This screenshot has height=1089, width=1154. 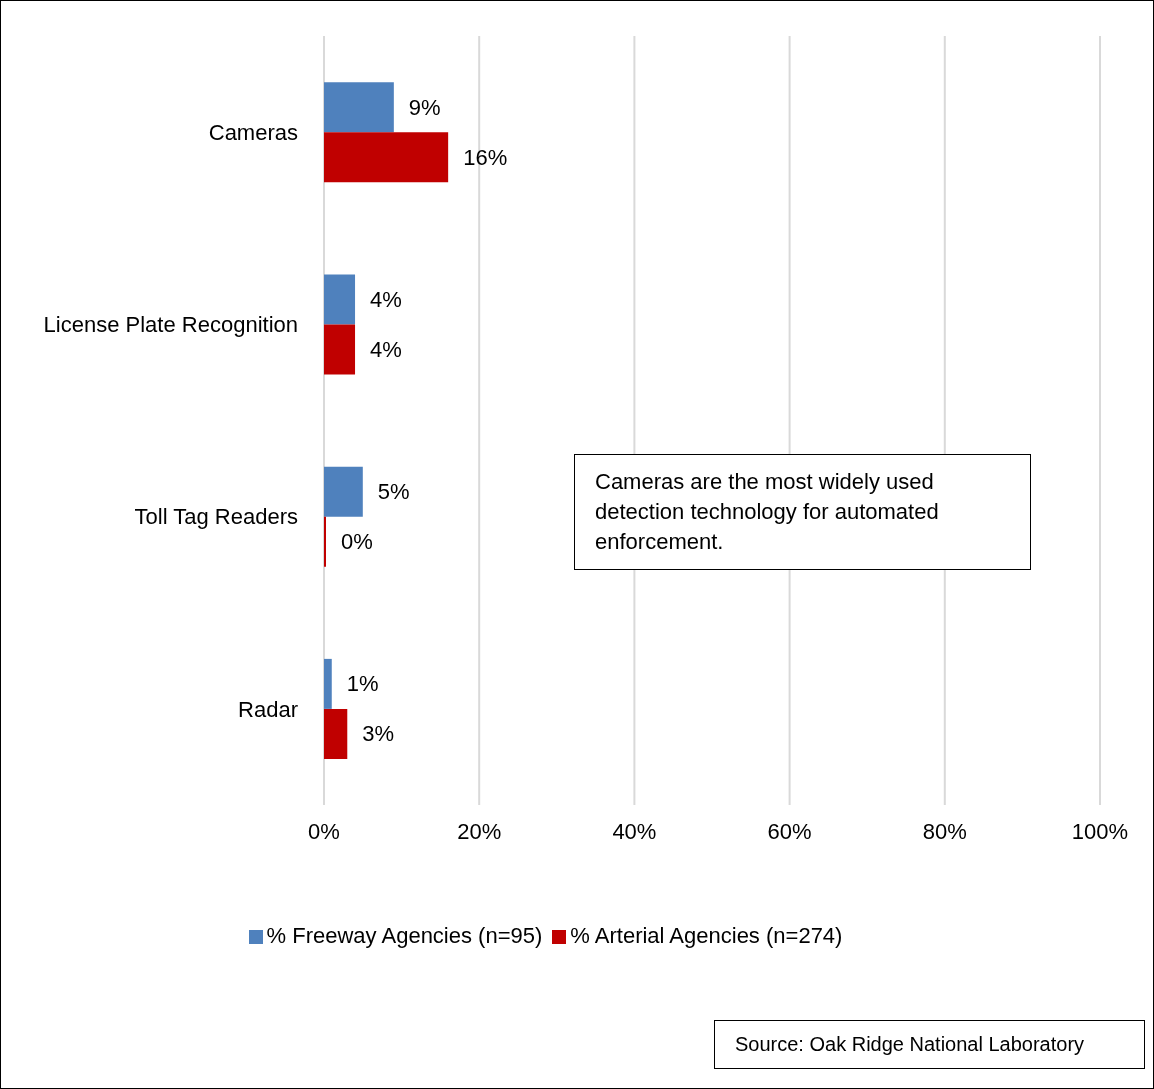 What do you see at coordinates (789, 831) in the screenshot?
I see `x-tick-label: 60%` at bounding box center [789, 831].